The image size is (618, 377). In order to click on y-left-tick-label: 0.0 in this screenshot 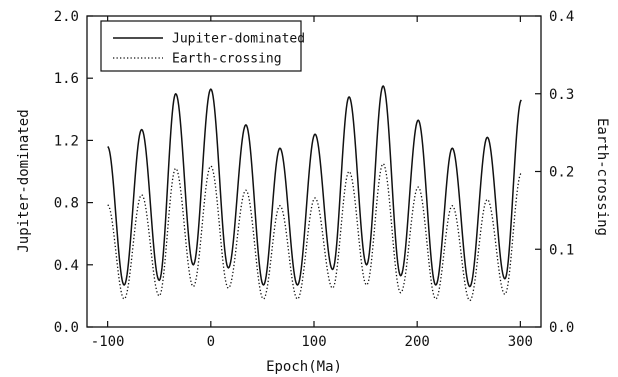, I will do `click(66, 328)`.